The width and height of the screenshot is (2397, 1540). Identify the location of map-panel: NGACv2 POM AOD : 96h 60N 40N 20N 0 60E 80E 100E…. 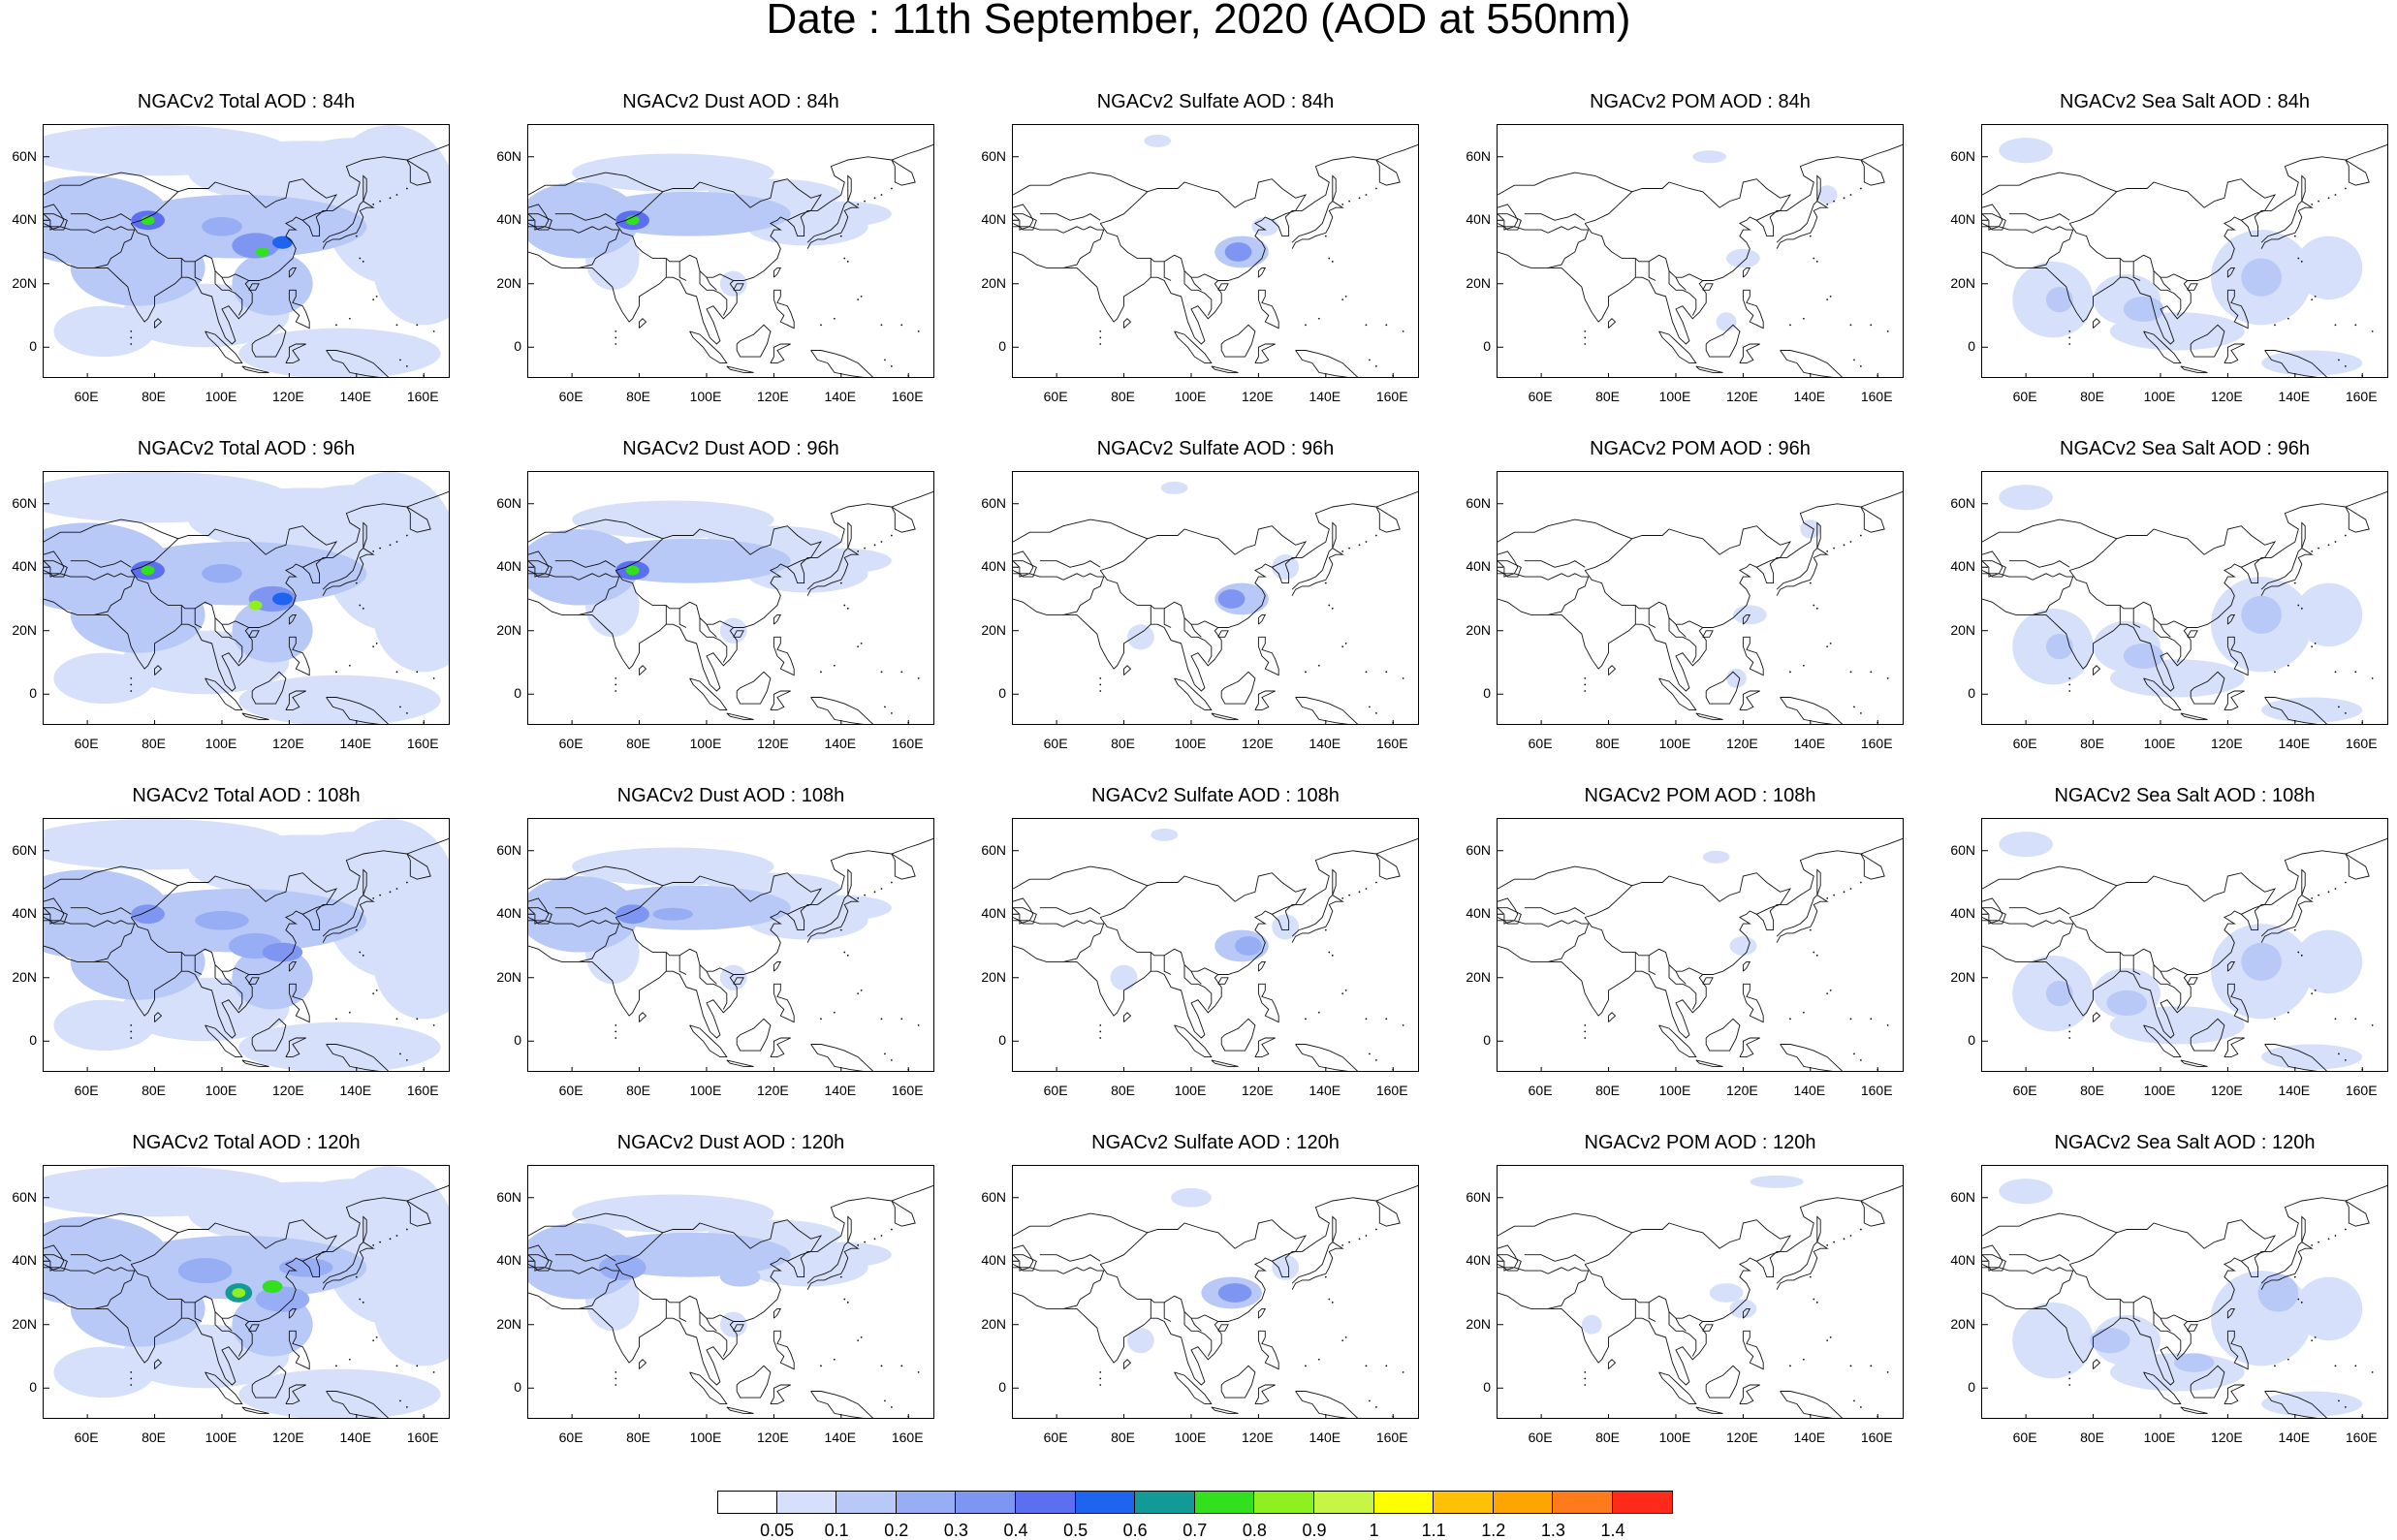
(1681, 594).